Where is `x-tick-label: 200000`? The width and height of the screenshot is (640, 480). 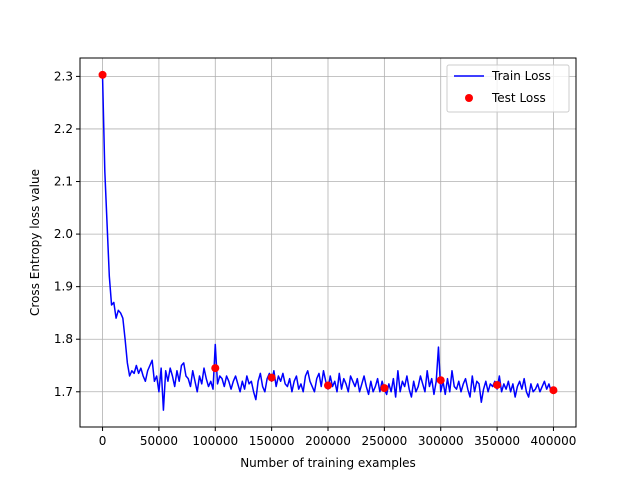 x-tick-label: 200000 is located at coordinates (328, 441).